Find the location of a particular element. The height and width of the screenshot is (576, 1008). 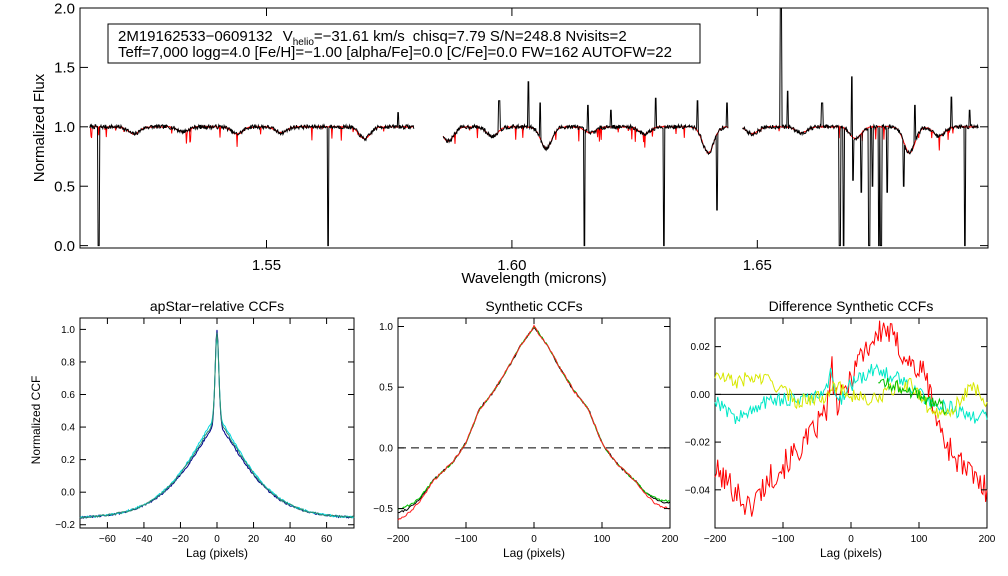

apstar-ccf-x-label: Lag (pixels) is located at coordinates (217, 553).